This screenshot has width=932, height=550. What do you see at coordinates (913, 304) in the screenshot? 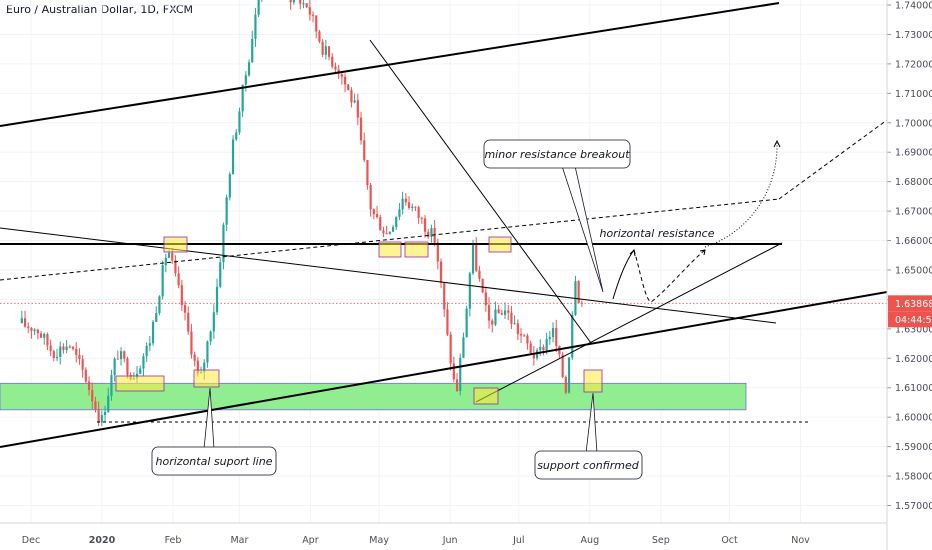
I see `last-price-badge-text: 1.63868` at bounding box center [913, 304].